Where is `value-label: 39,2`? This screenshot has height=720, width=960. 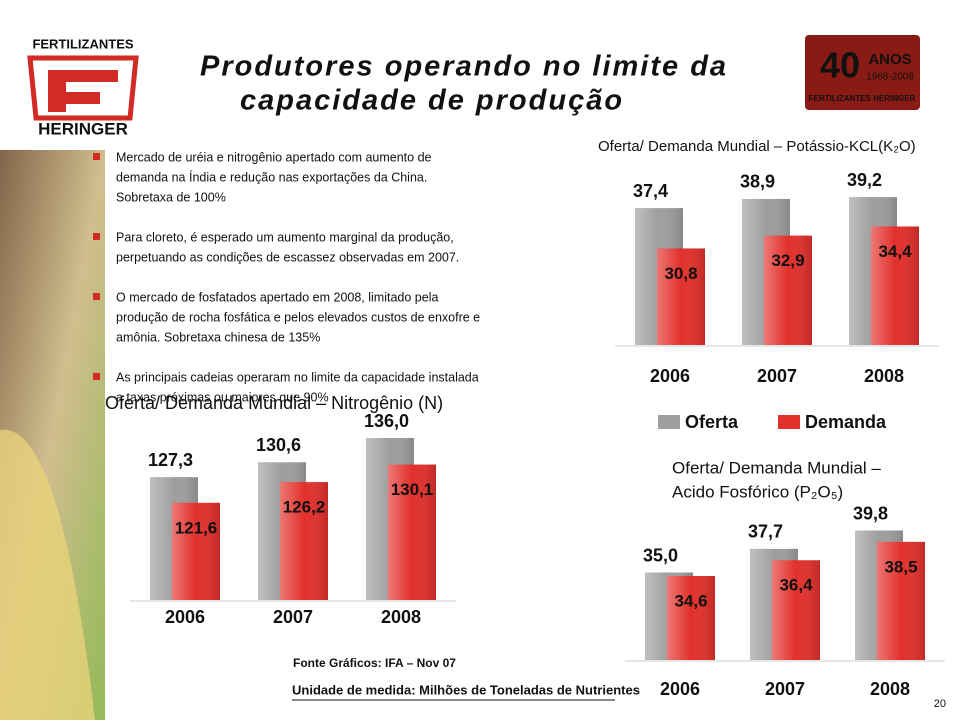 value-label: 39,2 is located at coordinates (864, 180).